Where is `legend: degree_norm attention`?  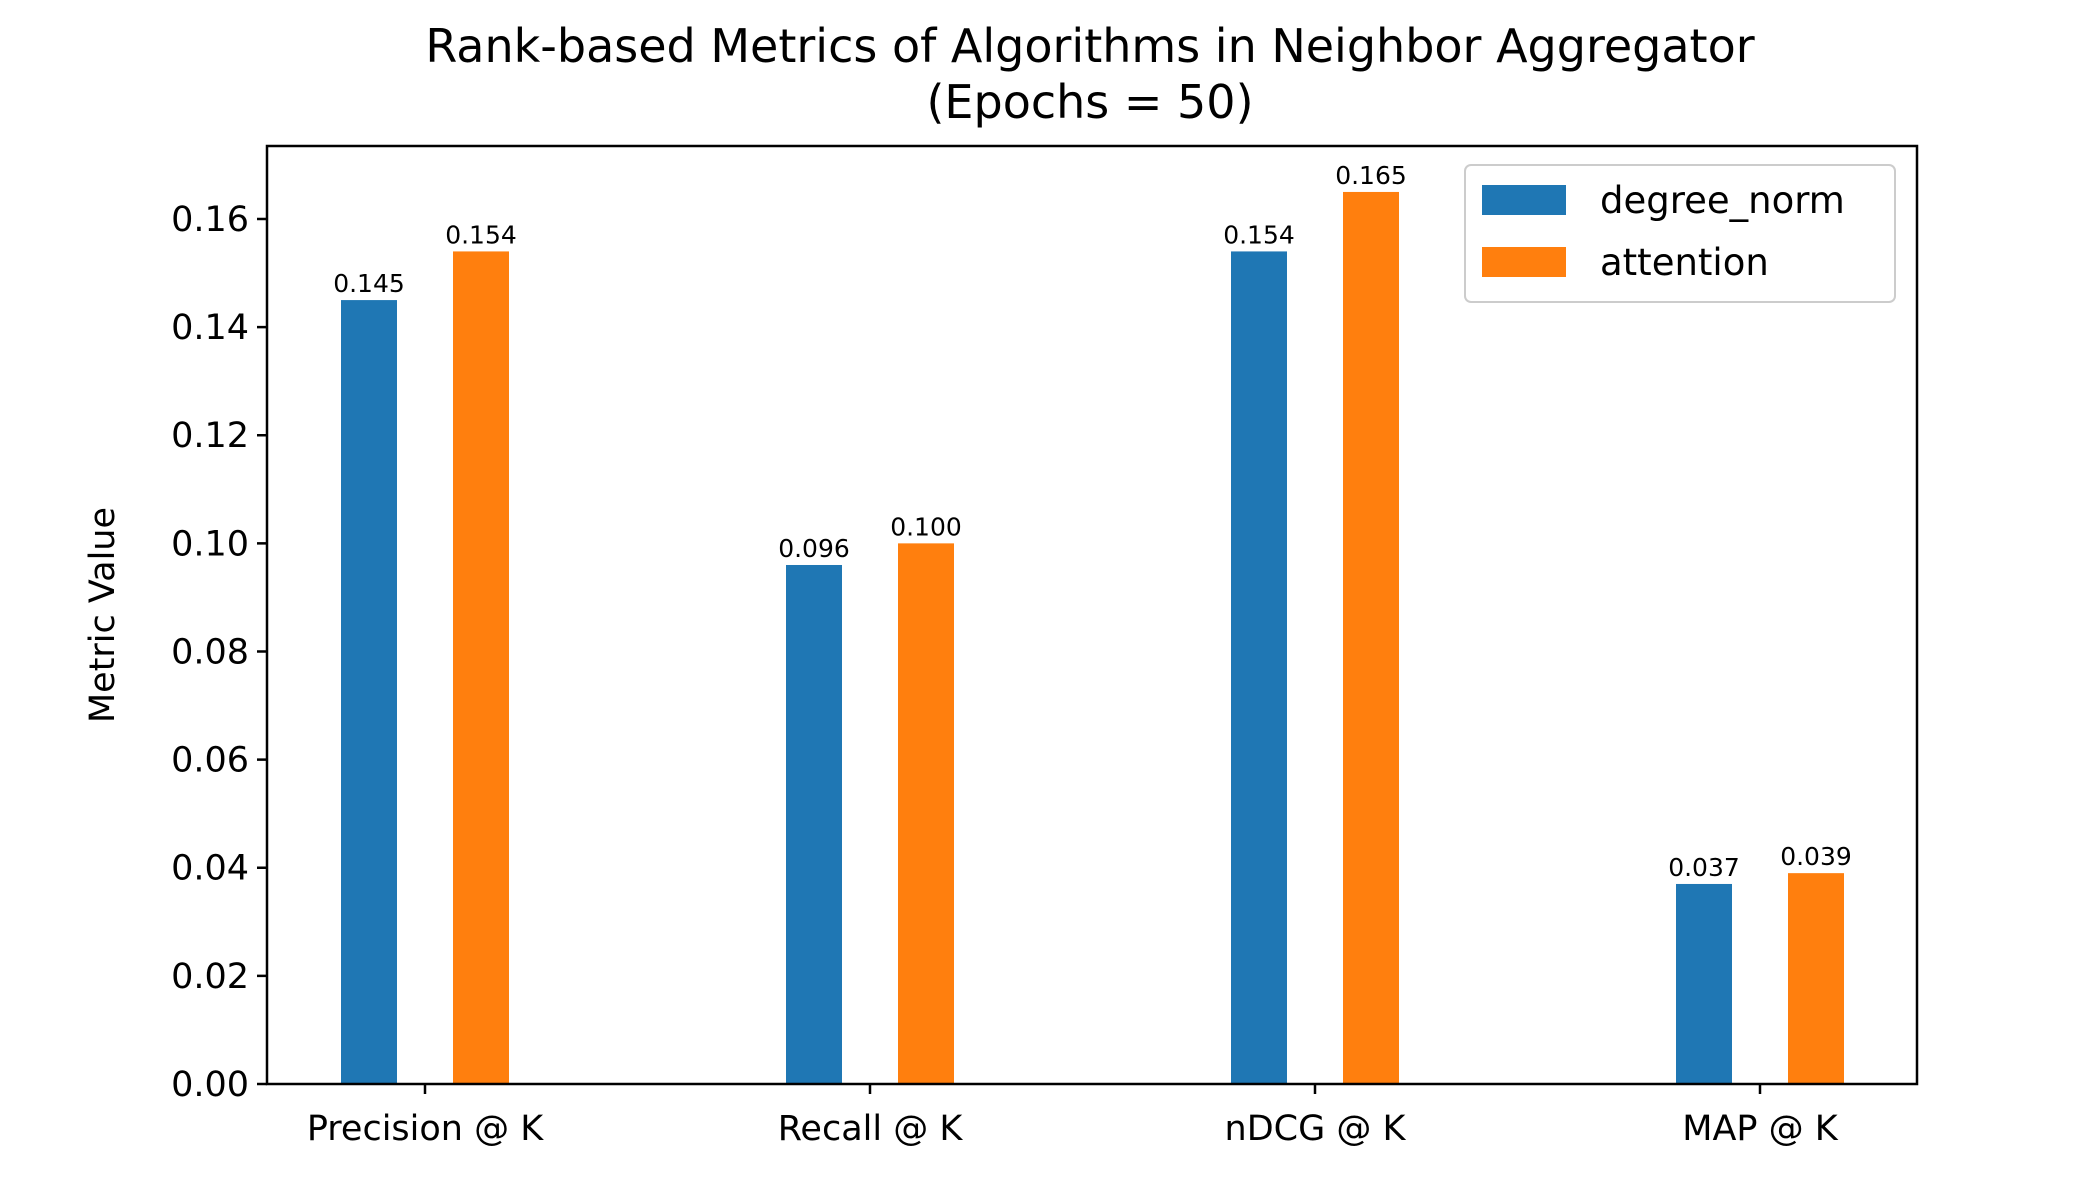 legend: degree_norm attention is located at coordinates (1680, 233).